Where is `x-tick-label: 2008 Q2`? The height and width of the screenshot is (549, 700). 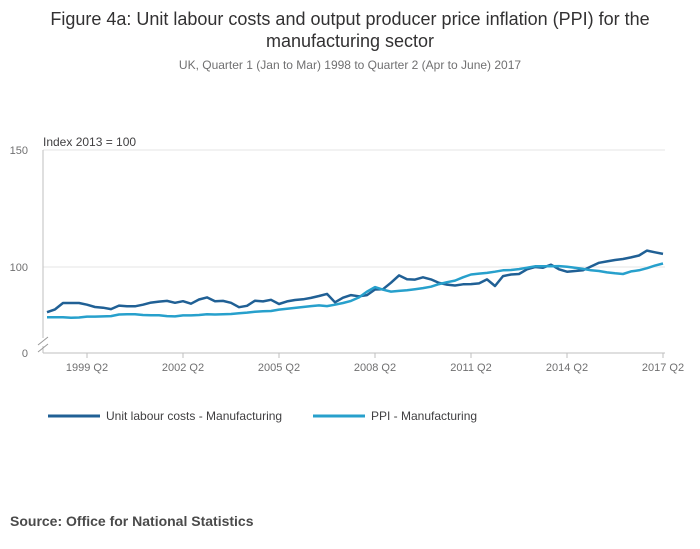
x-tick-label: 2008 Q2 is located at coordinates (375, 368).